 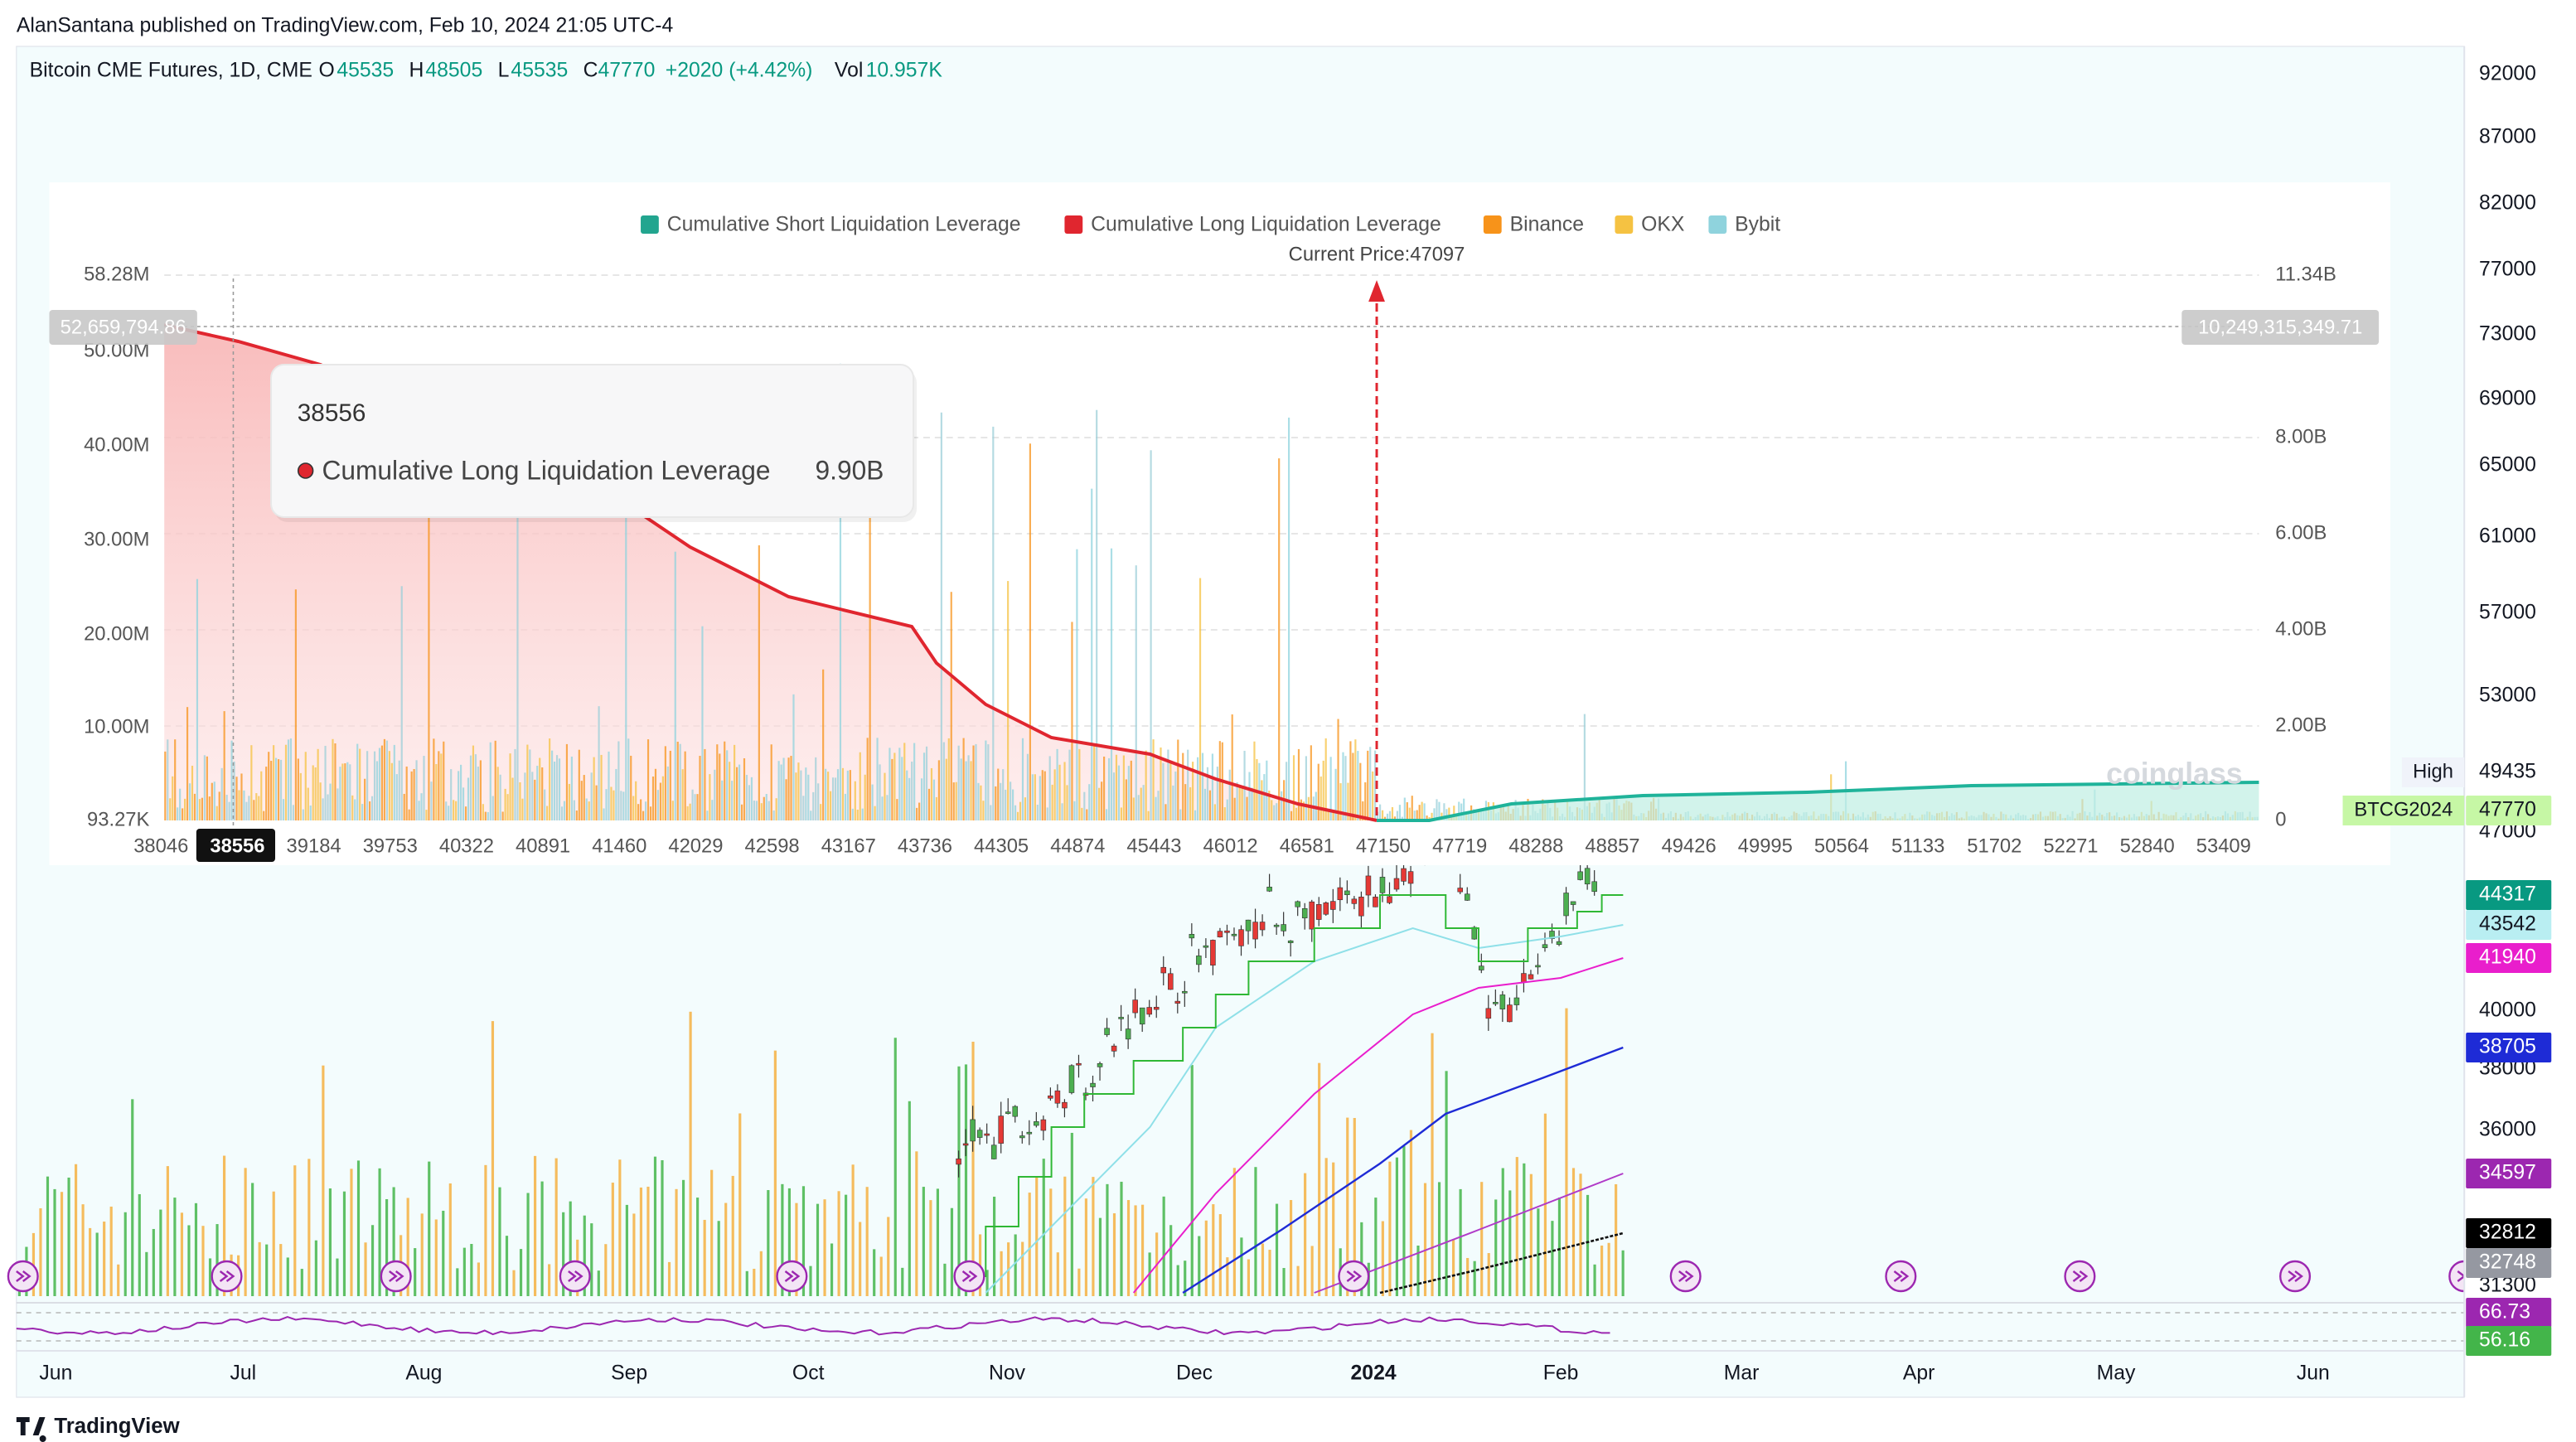 What do you see at coordinates (650, 224) in the screenshot?
I see `legend-swatch` at bounding box center [650, 224].